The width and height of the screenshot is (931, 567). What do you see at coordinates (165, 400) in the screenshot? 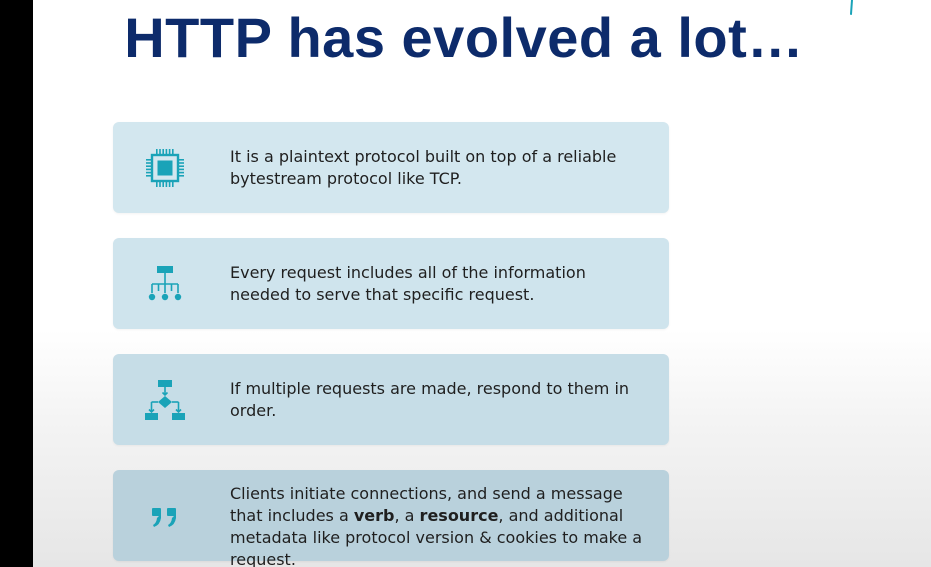
I see `flowchart-icon` at bounding box center [165, 400].